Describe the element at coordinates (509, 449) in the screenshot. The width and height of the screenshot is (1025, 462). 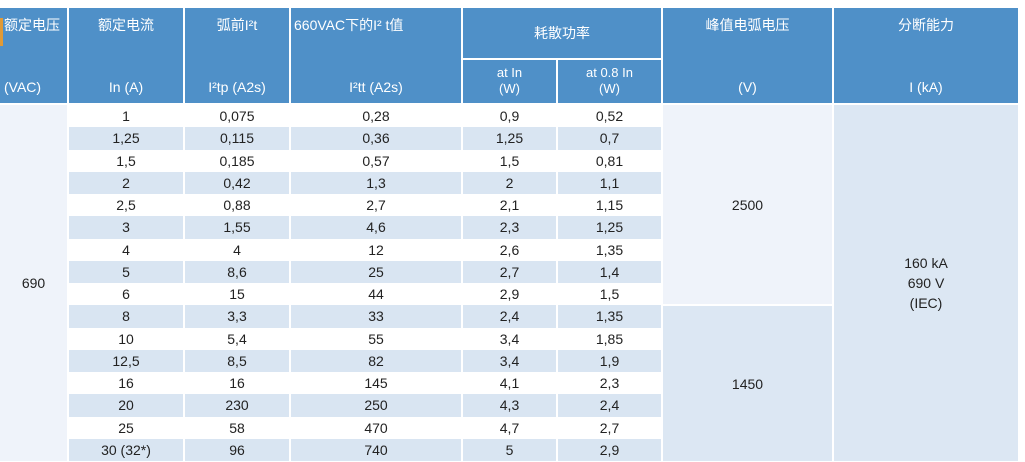
I see `cell-p-in: 5` at that location.